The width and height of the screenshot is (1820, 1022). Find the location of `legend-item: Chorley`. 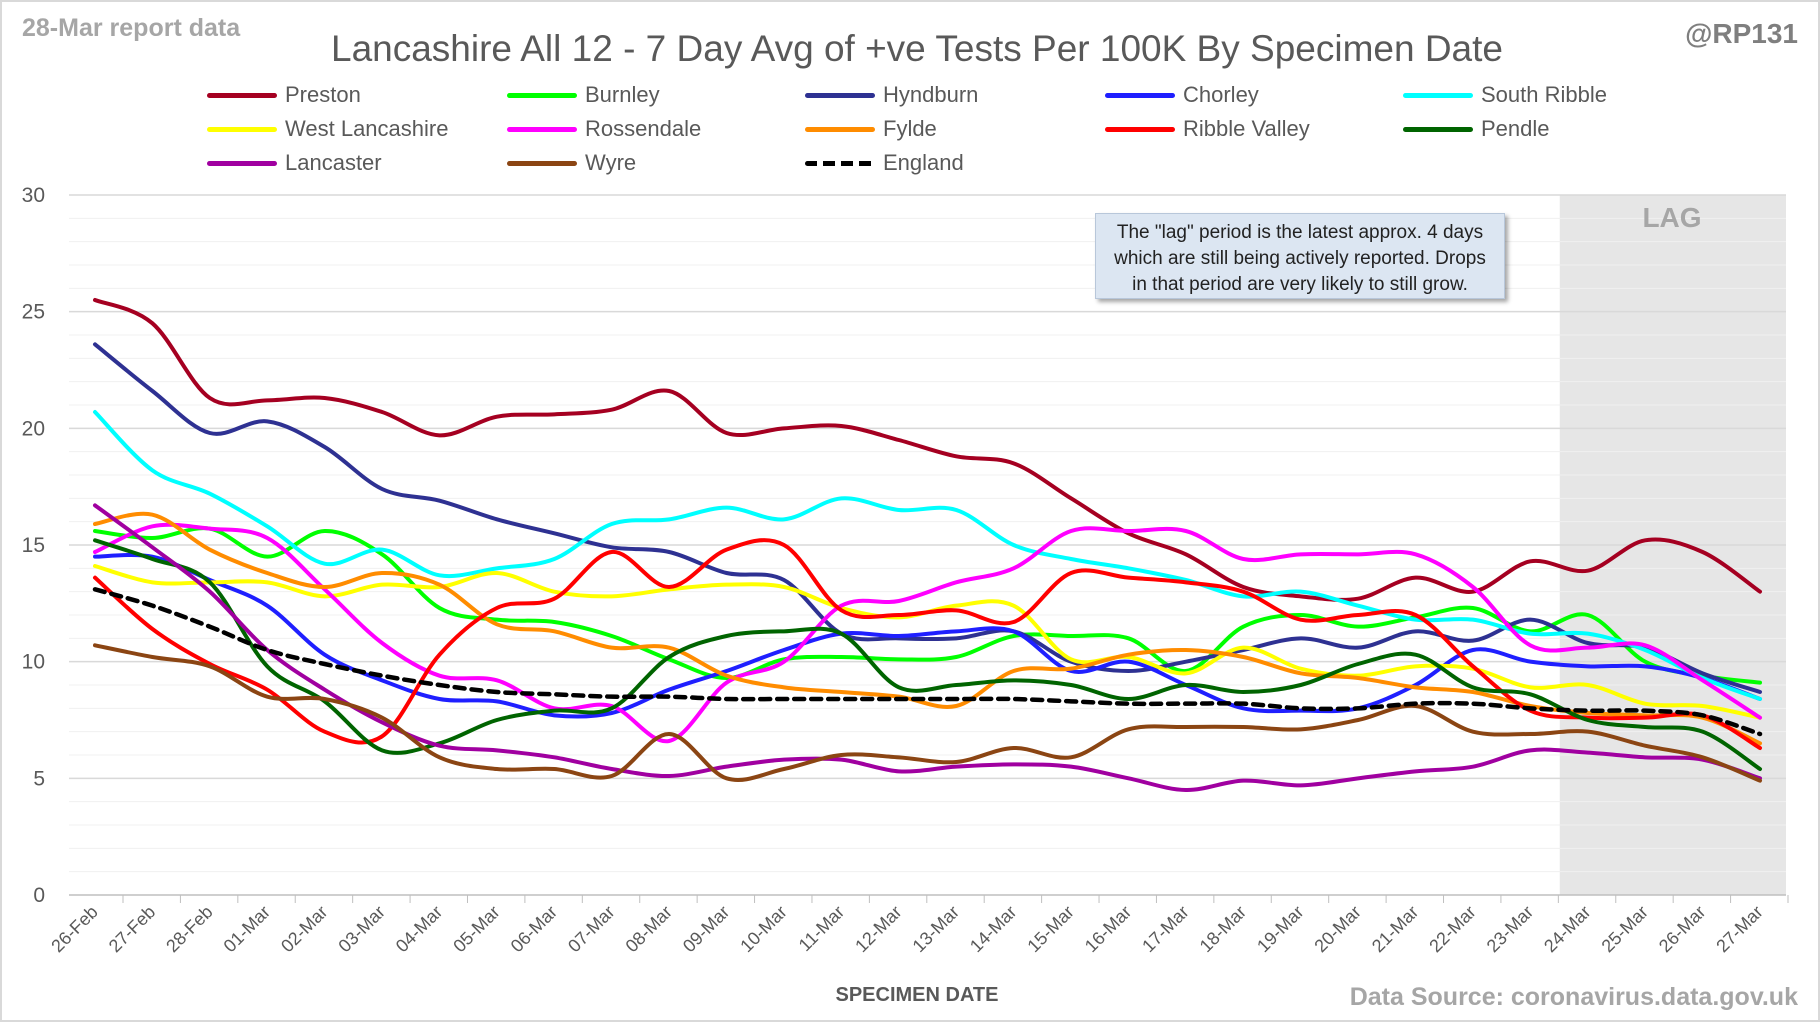

legend-item: Chorley is located at coordinates (1182, 95).